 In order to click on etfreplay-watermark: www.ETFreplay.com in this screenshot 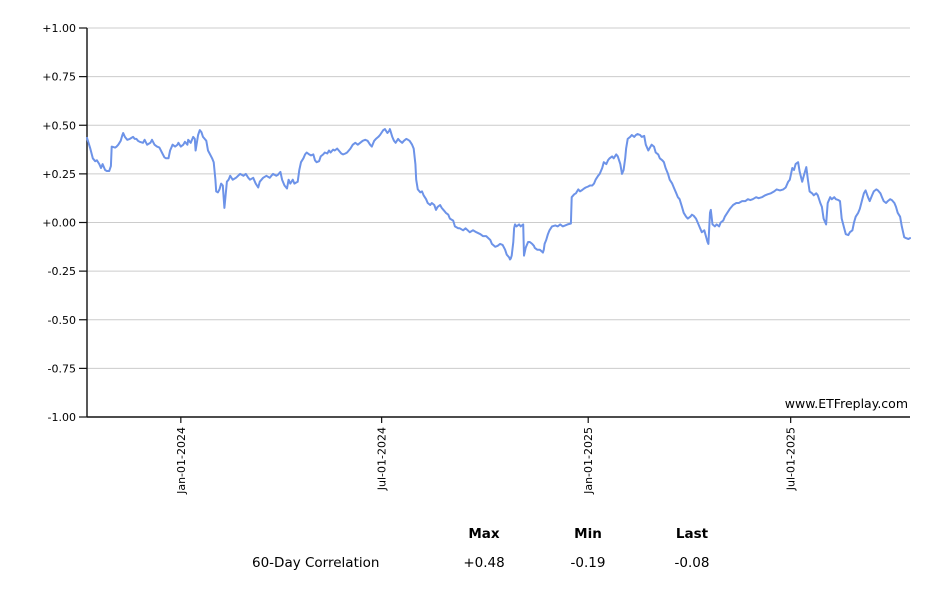, I will do `click(846, 403)`.